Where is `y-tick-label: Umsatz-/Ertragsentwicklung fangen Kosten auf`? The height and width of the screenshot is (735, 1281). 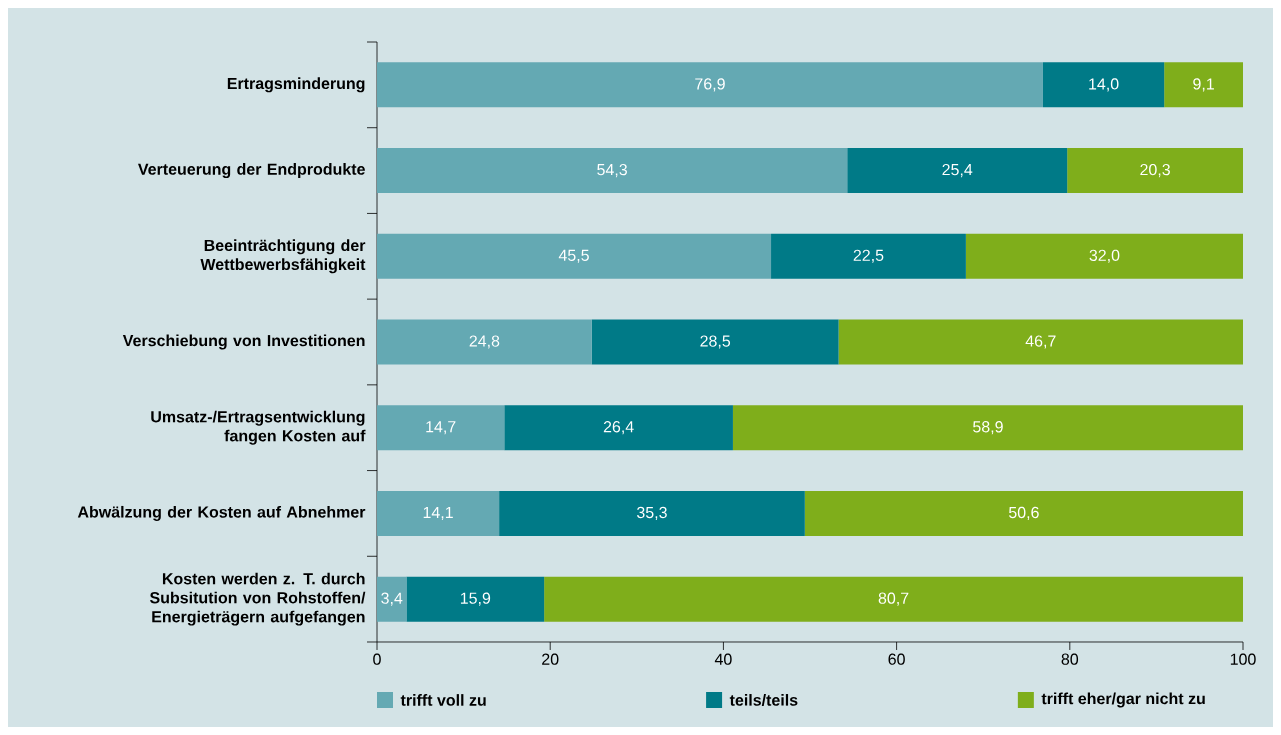
y-tick-label: Umsatz-/Ertragsentwicklung fangen Kosten auf is located at coordinates (258, 427).